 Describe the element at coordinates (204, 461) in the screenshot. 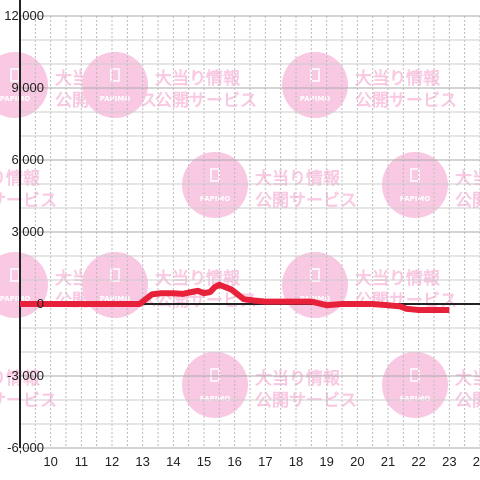

I see `x-tick-label: 15` at that location.